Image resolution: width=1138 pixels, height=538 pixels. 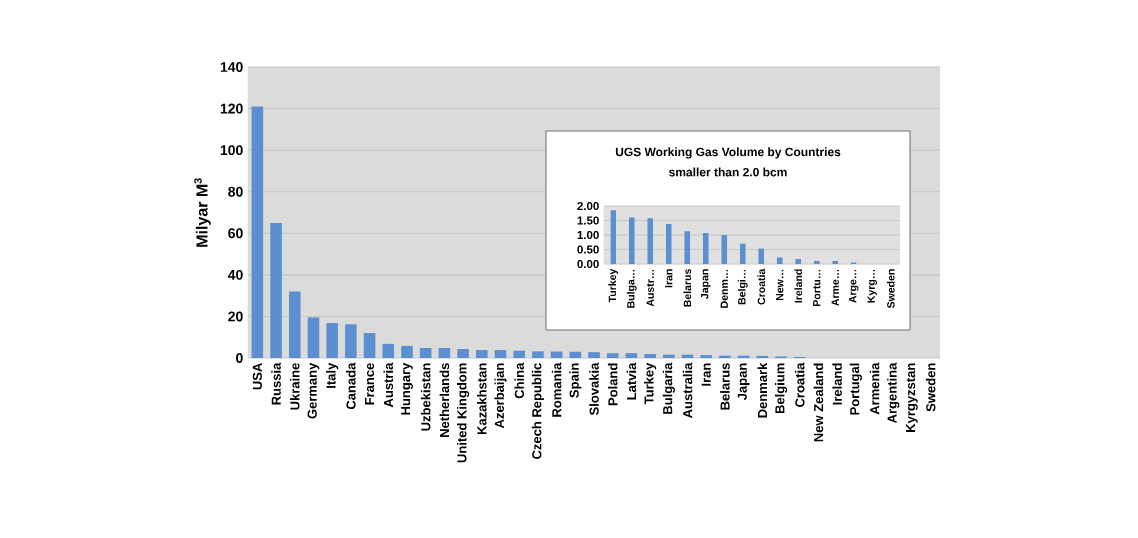 What do you see at coordinates (239, 358) in the screenshot?
I see `y-tick-label: 0` at bounding box center [239, 358].